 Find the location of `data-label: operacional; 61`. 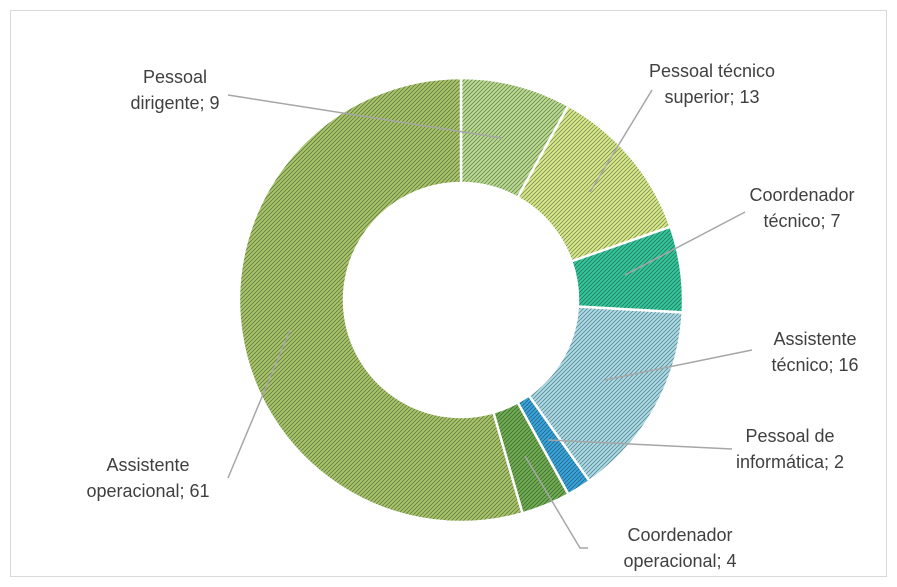

data-label: operacional; 61 is located at coordinates (147, 491).